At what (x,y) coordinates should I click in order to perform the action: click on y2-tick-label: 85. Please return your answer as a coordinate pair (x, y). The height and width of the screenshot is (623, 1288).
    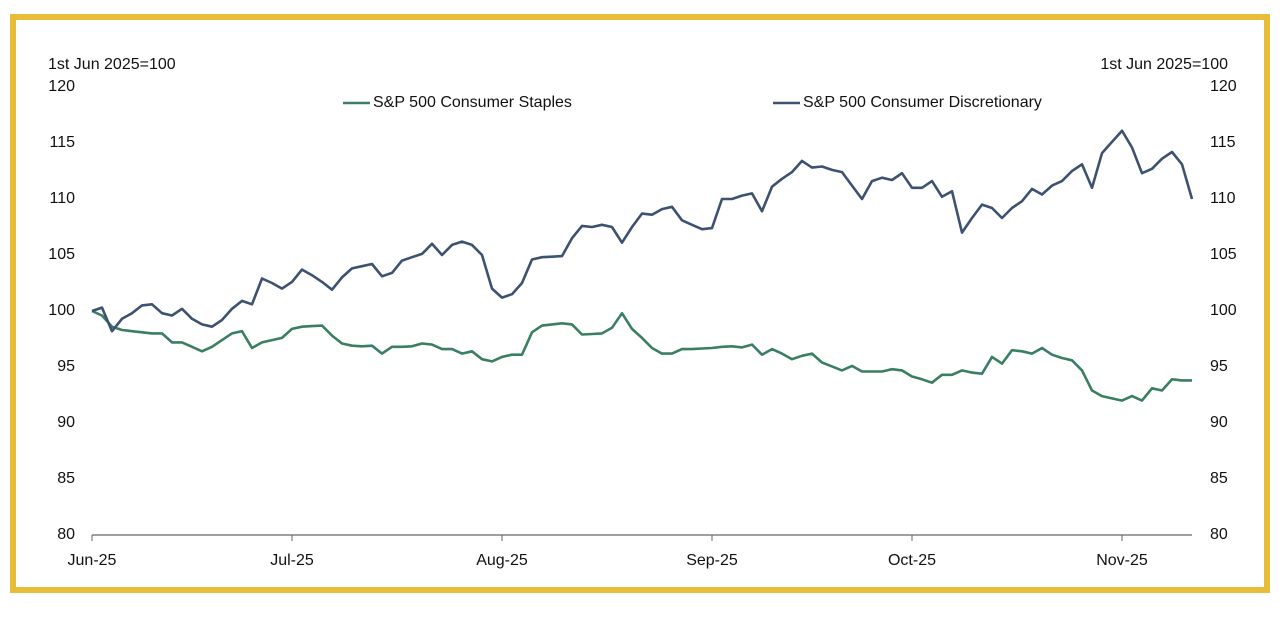
    Looking at the image, I should click on (1219, 478).